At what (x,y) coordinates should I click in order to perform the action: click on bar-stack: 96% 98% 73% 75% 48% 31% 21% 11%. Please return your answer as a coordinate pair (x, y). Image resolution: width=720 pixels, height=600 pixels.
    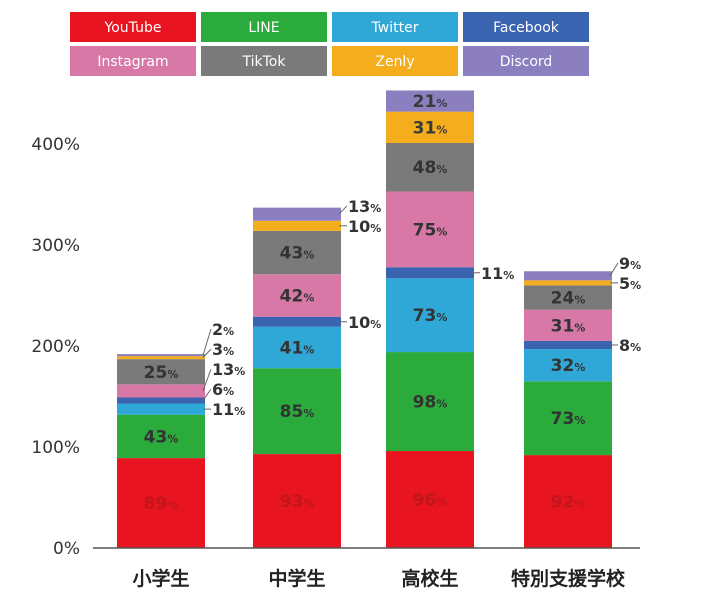
    Looking at the image, I should click on (450, 319).